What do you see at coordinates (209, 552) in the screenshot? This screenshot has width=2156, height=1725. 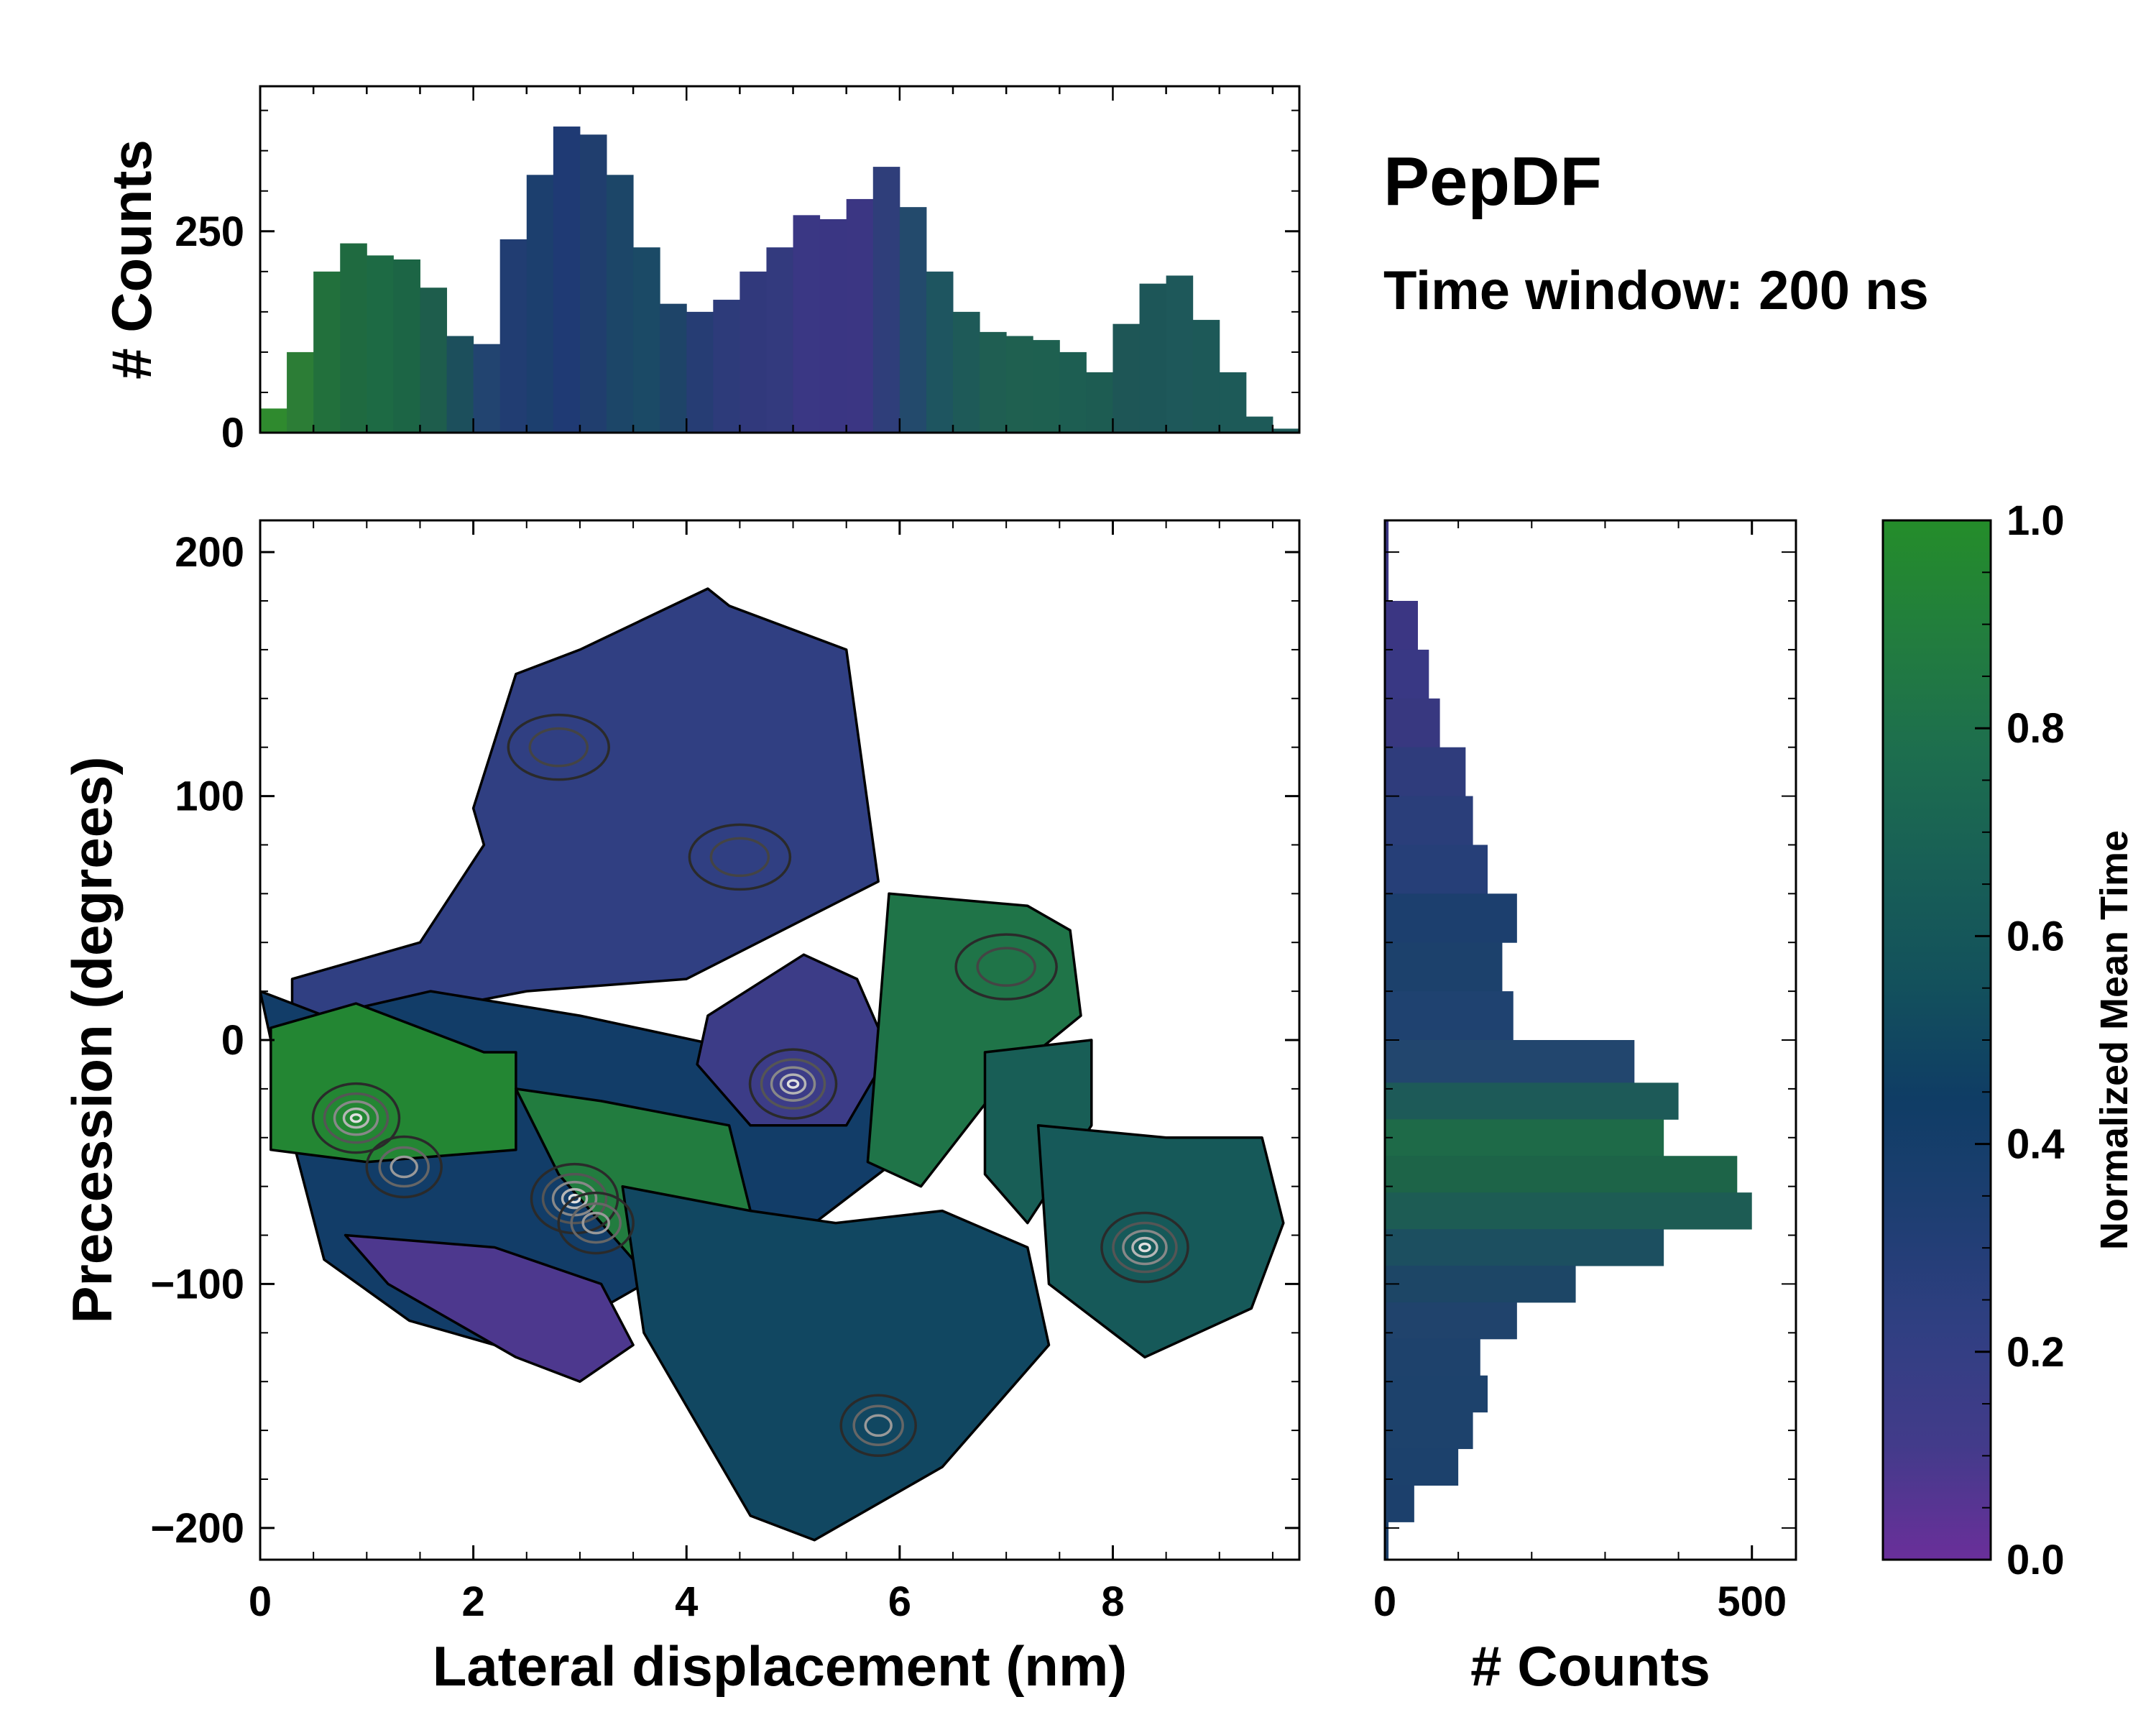 I see `main-map-ytick-label: 200` at bounding box center [209, 552].